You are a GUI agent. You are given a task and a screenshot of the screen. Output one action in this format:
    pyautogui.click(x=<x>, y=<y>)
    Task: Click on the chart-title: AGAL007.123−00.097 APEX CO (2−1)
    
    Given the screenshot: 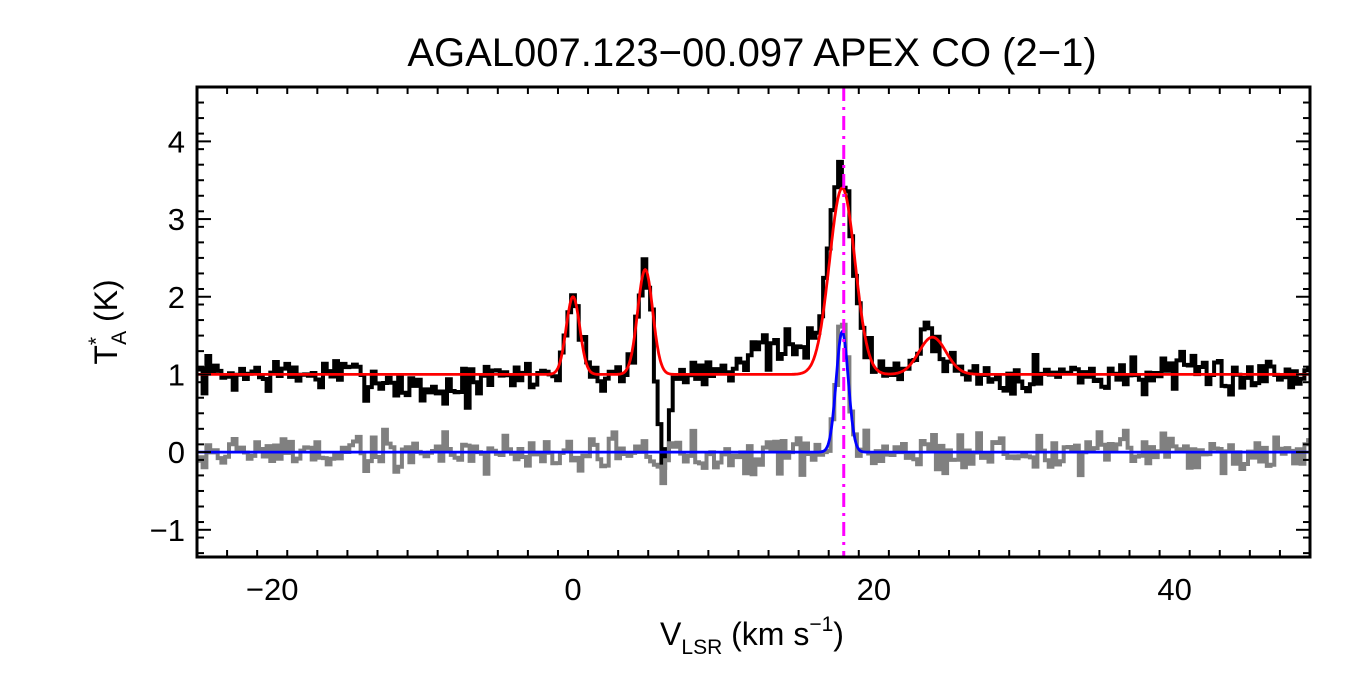 What is the action you would take?
    pyautogui.click(x=751, y=53)
    